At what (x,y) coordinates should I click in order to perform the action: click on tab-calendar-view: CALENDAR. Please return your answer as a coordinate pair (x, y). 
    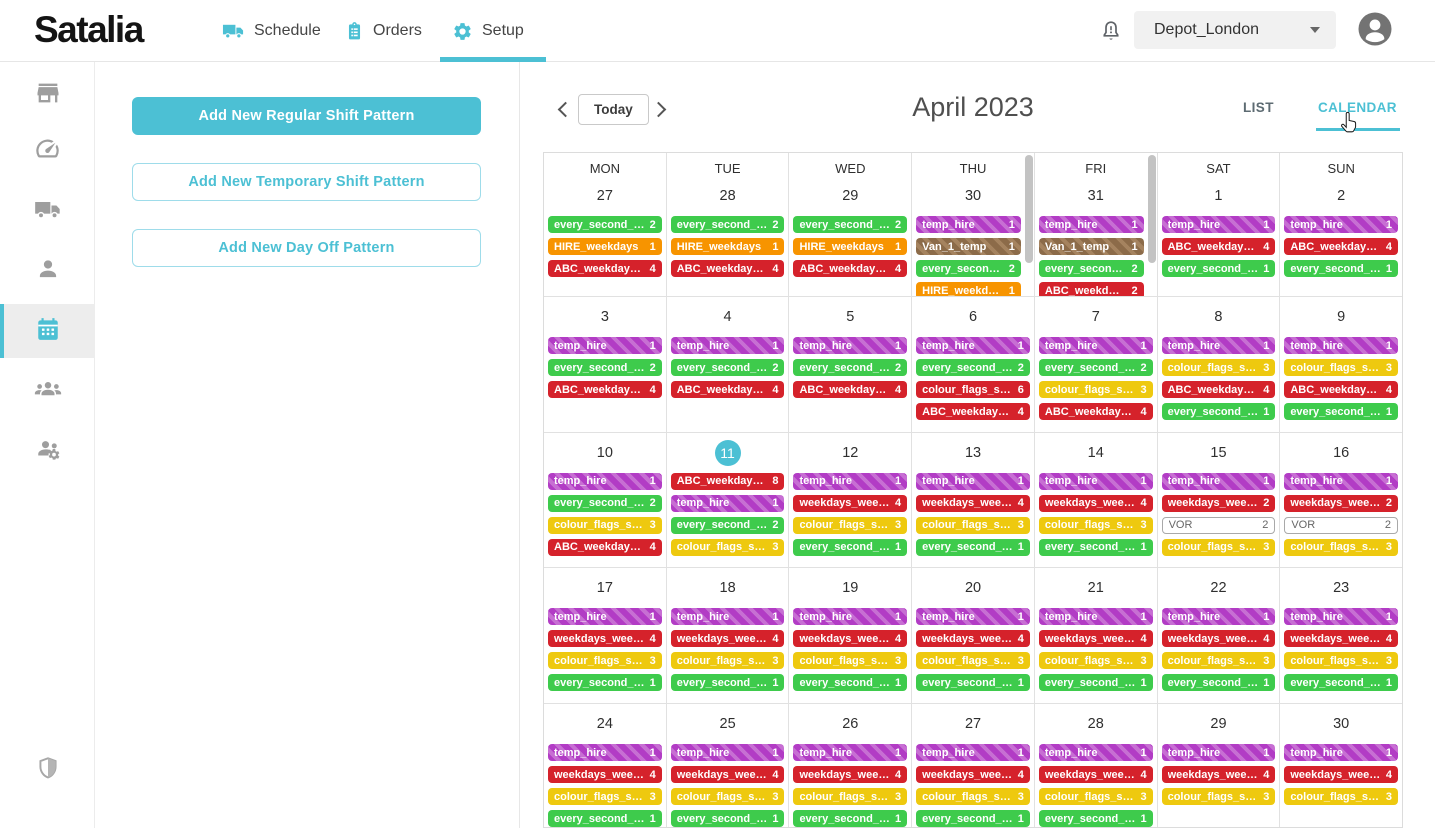
    Looking at the image, I should click on (1357, 107).